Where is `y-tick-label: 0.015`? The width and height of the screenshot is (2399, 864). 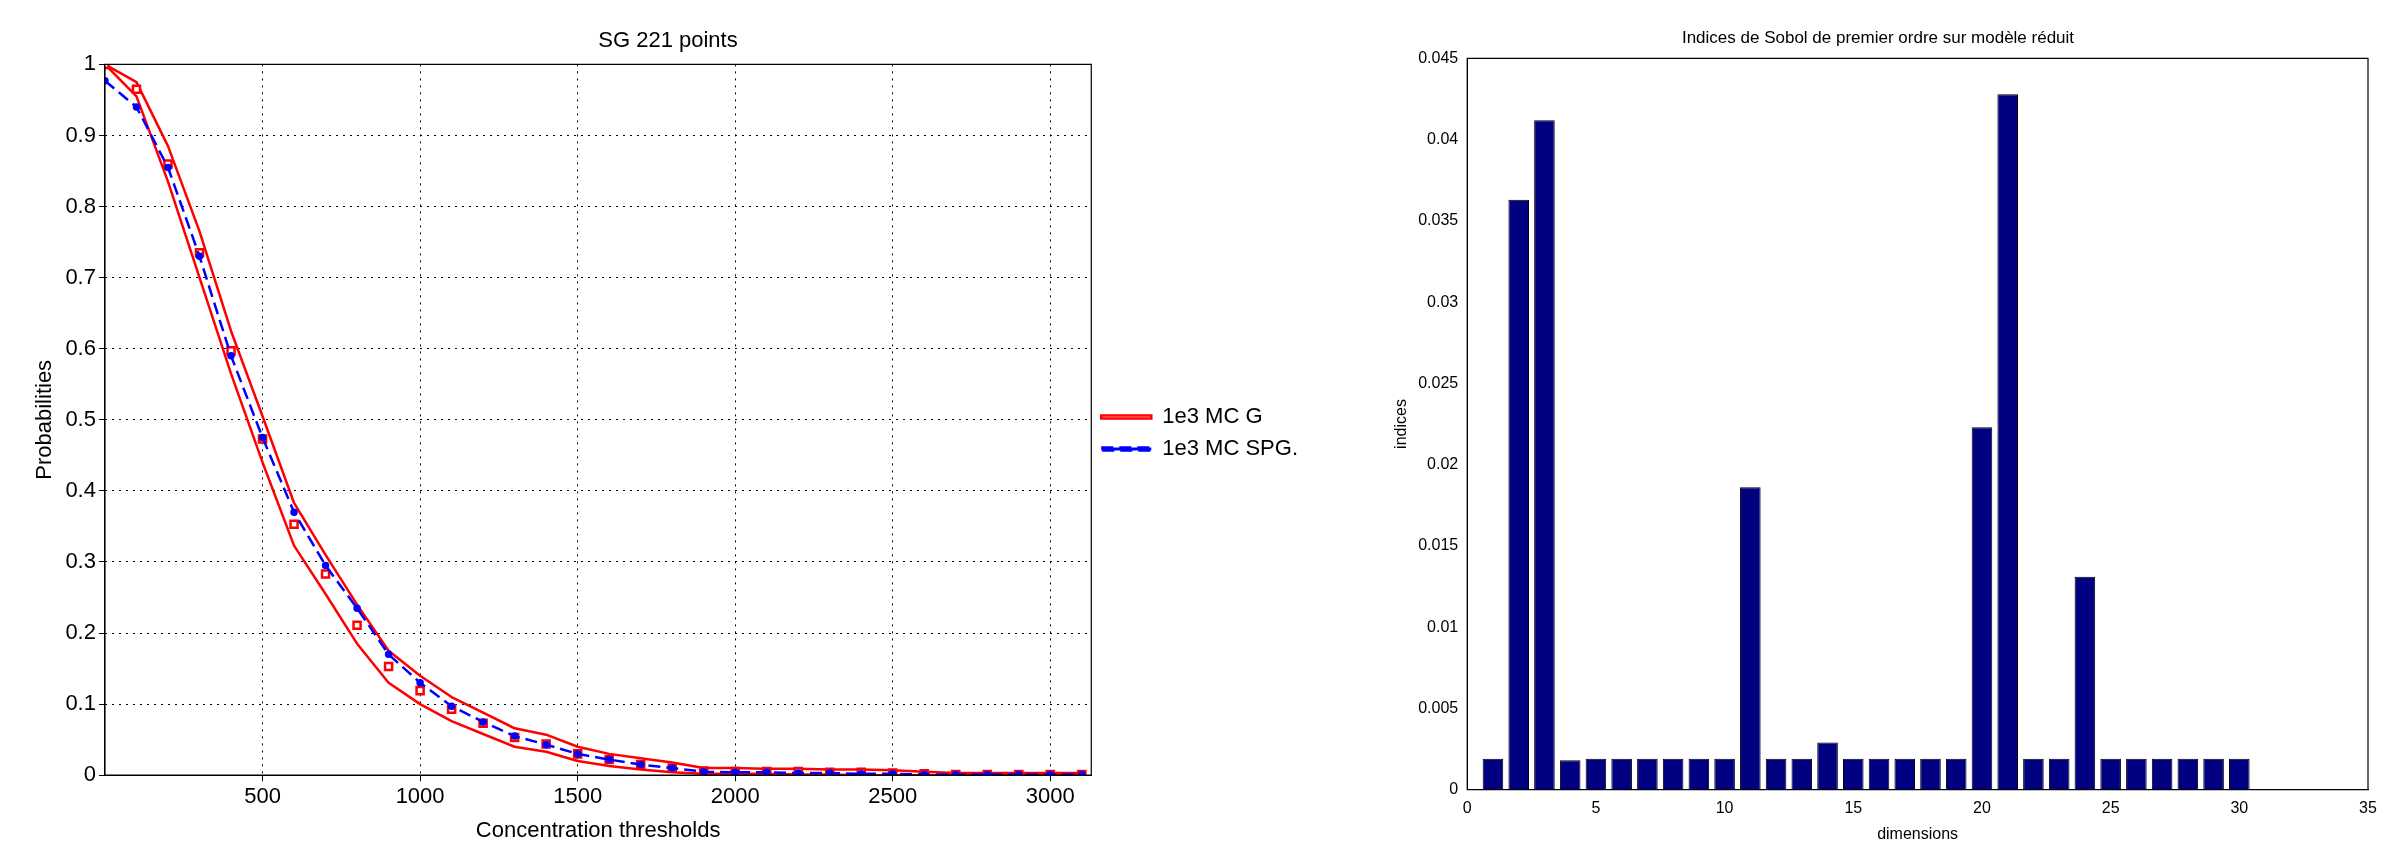 y-tick-label: 0.015 is located at coordinates (1438, 545).